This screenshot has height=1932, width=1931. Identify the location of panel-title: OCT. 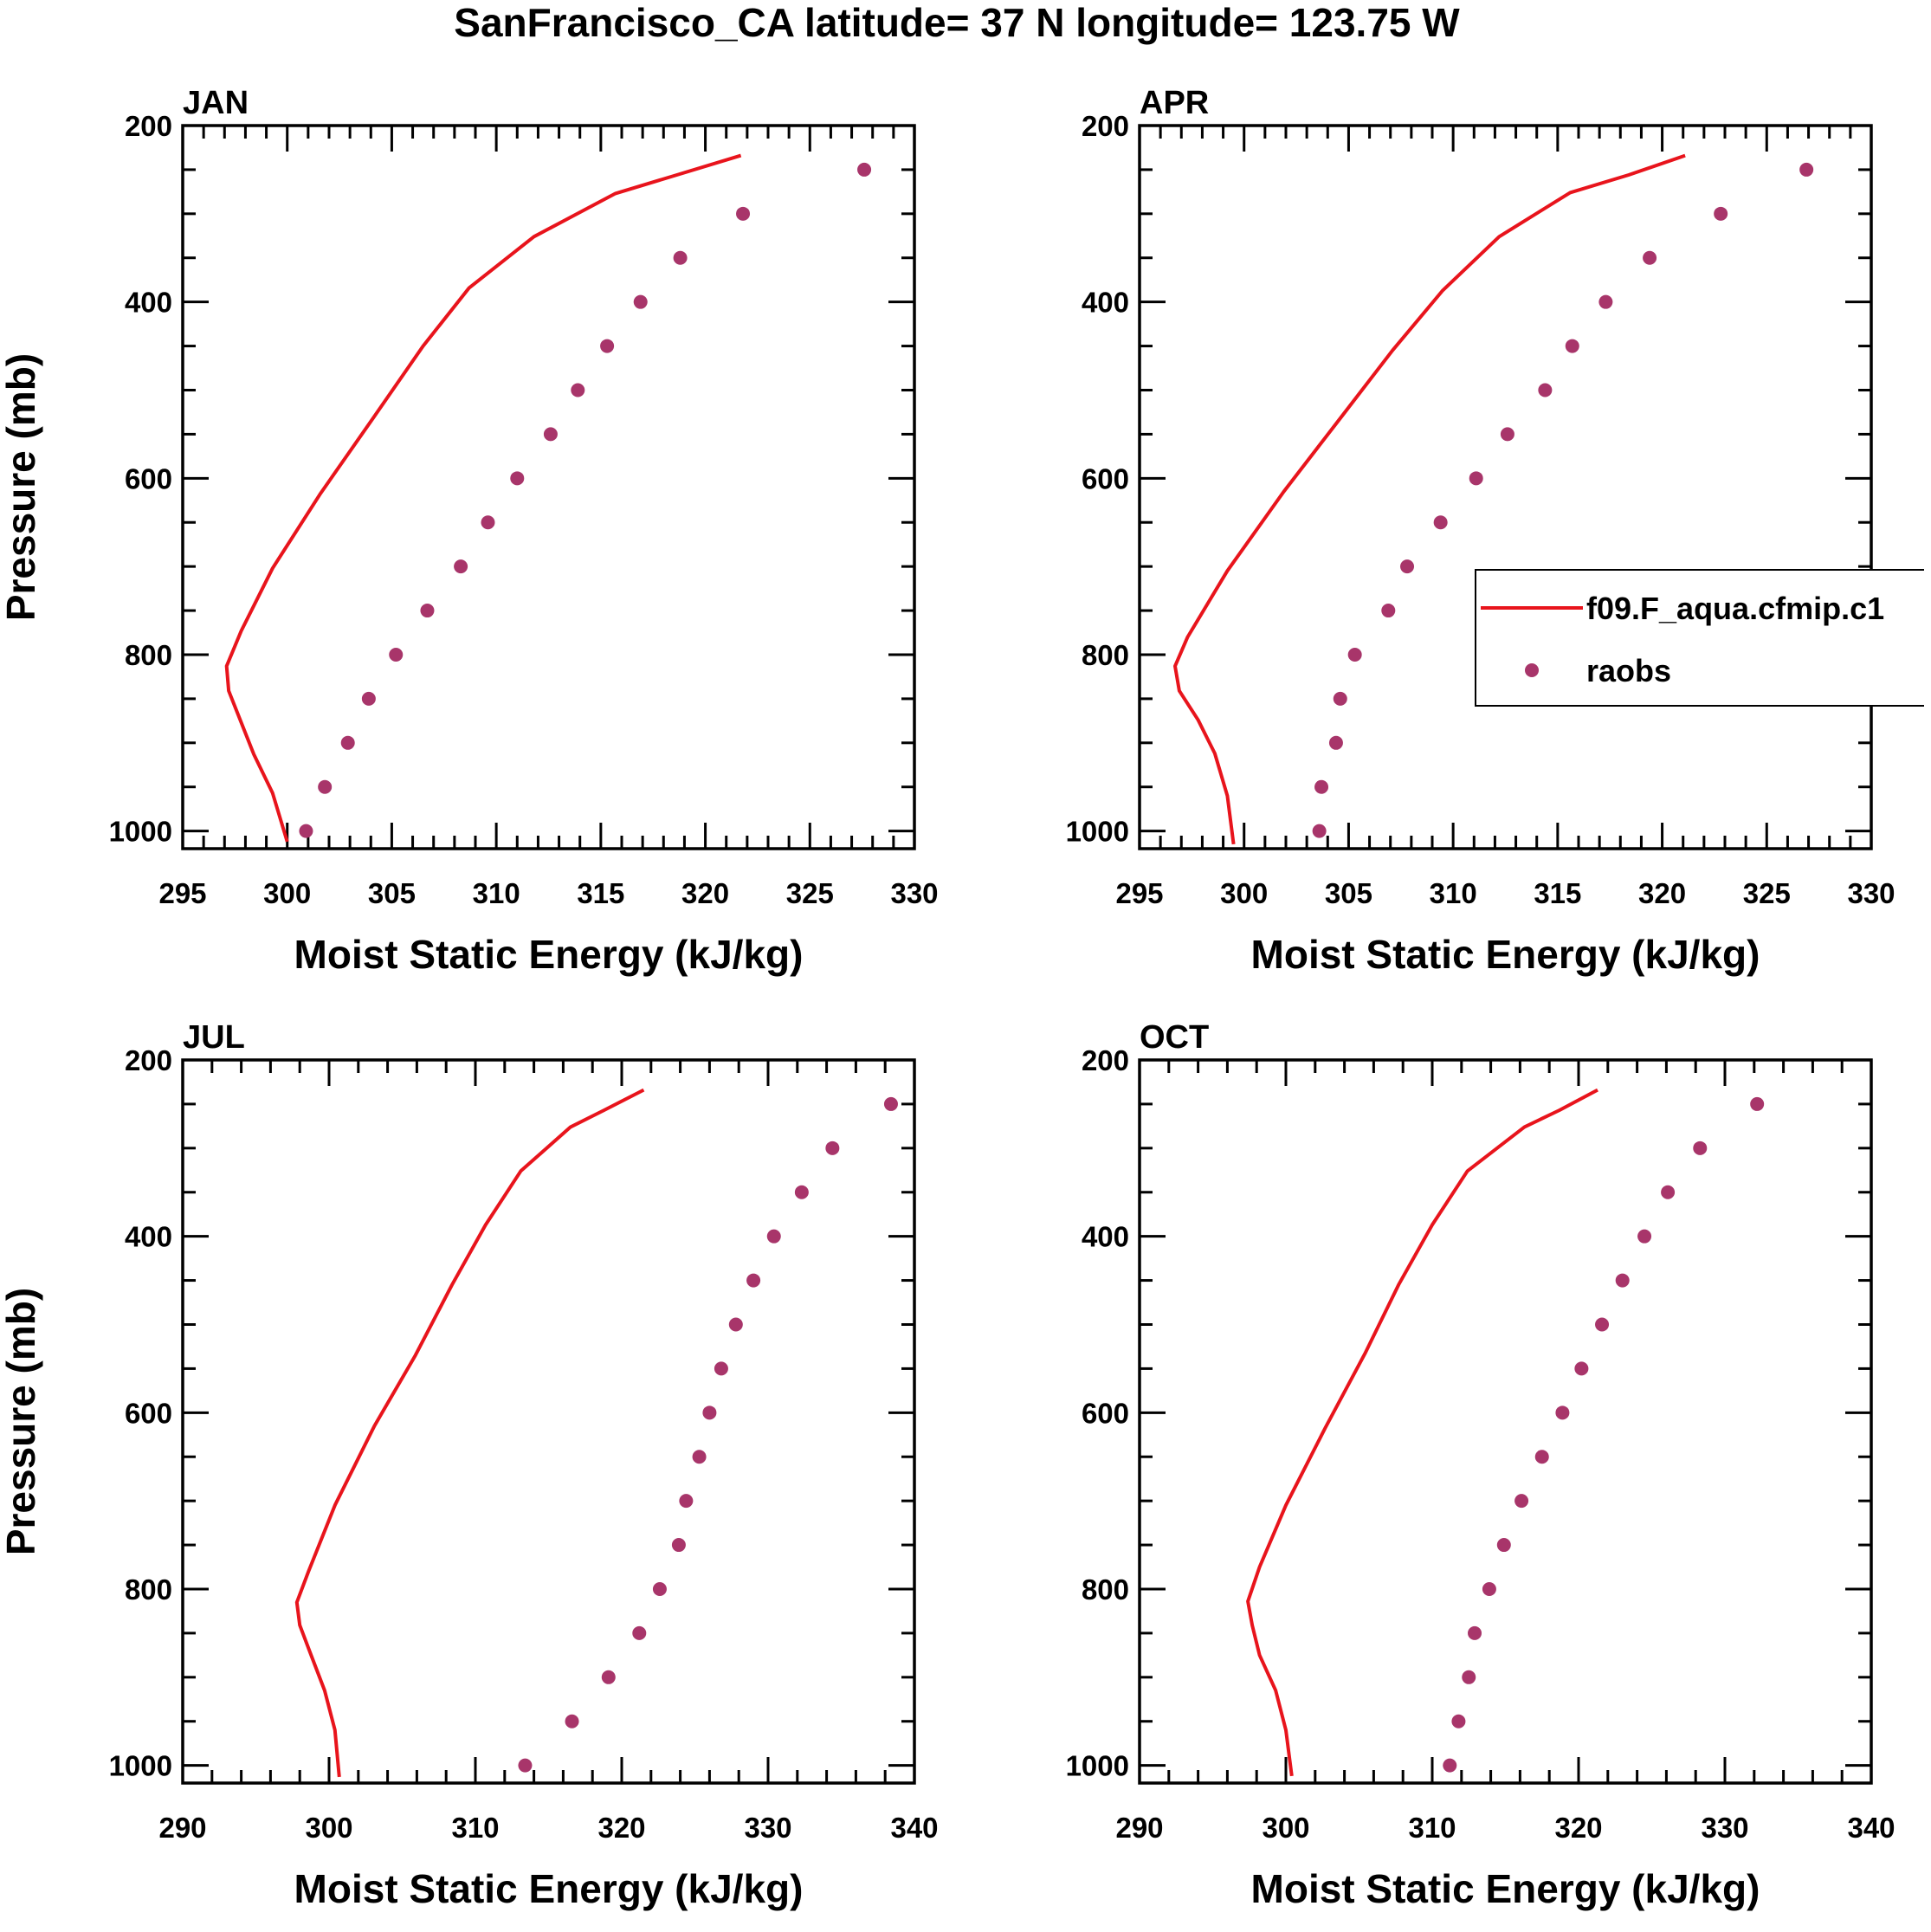
(1174, 1037).